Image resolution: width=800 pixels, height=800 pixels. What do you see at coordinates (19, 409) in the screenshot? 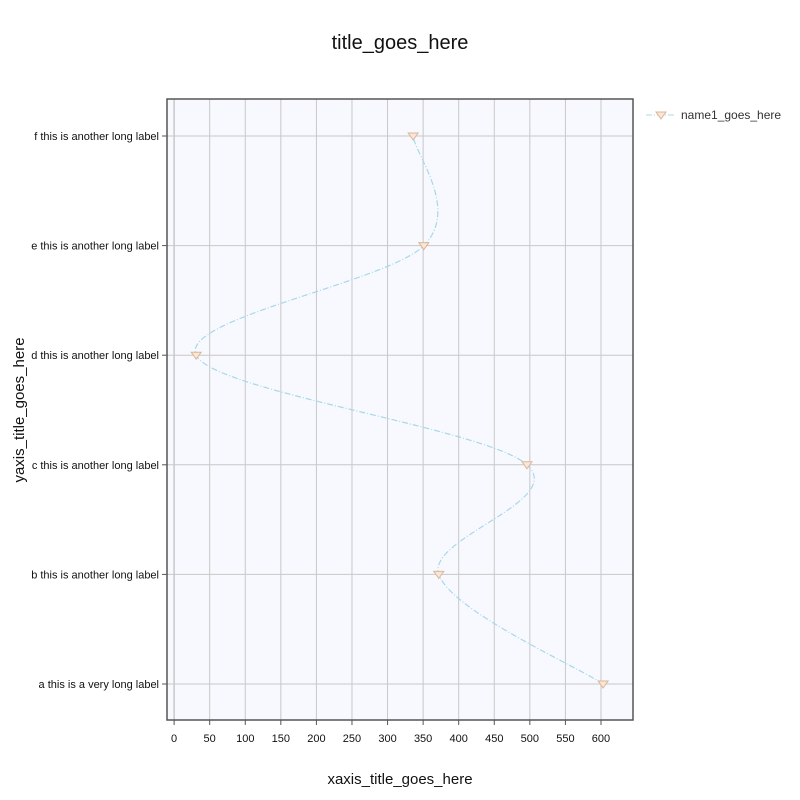
I see `y-axis-title: yaxis_title_goes_here` at bounding box center [19, 409].